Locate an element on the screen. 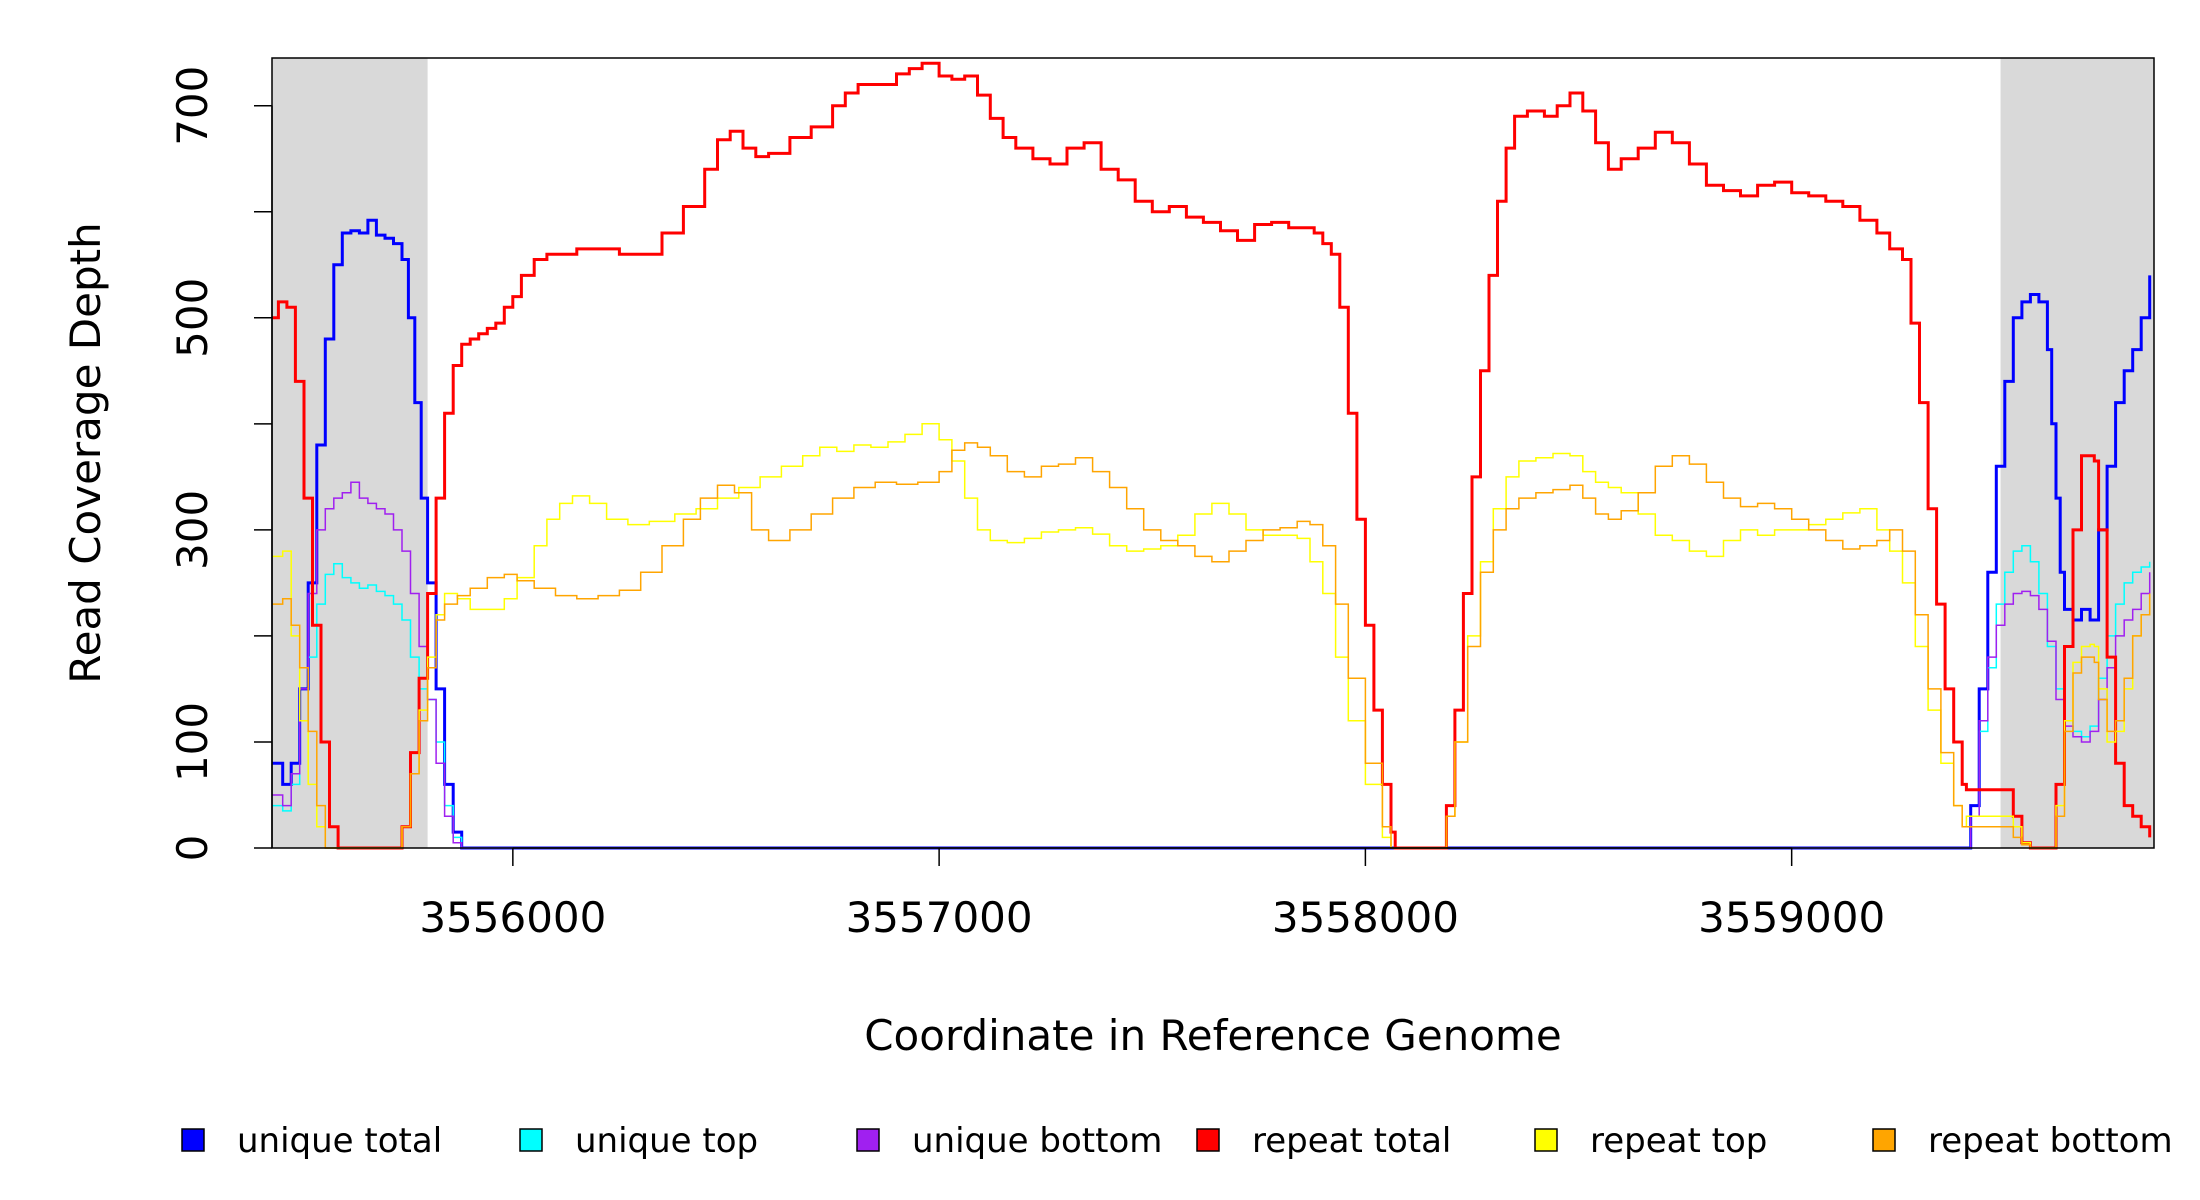  y-axis-label: Read Coverage Depth is located at coordinates (85, 452).